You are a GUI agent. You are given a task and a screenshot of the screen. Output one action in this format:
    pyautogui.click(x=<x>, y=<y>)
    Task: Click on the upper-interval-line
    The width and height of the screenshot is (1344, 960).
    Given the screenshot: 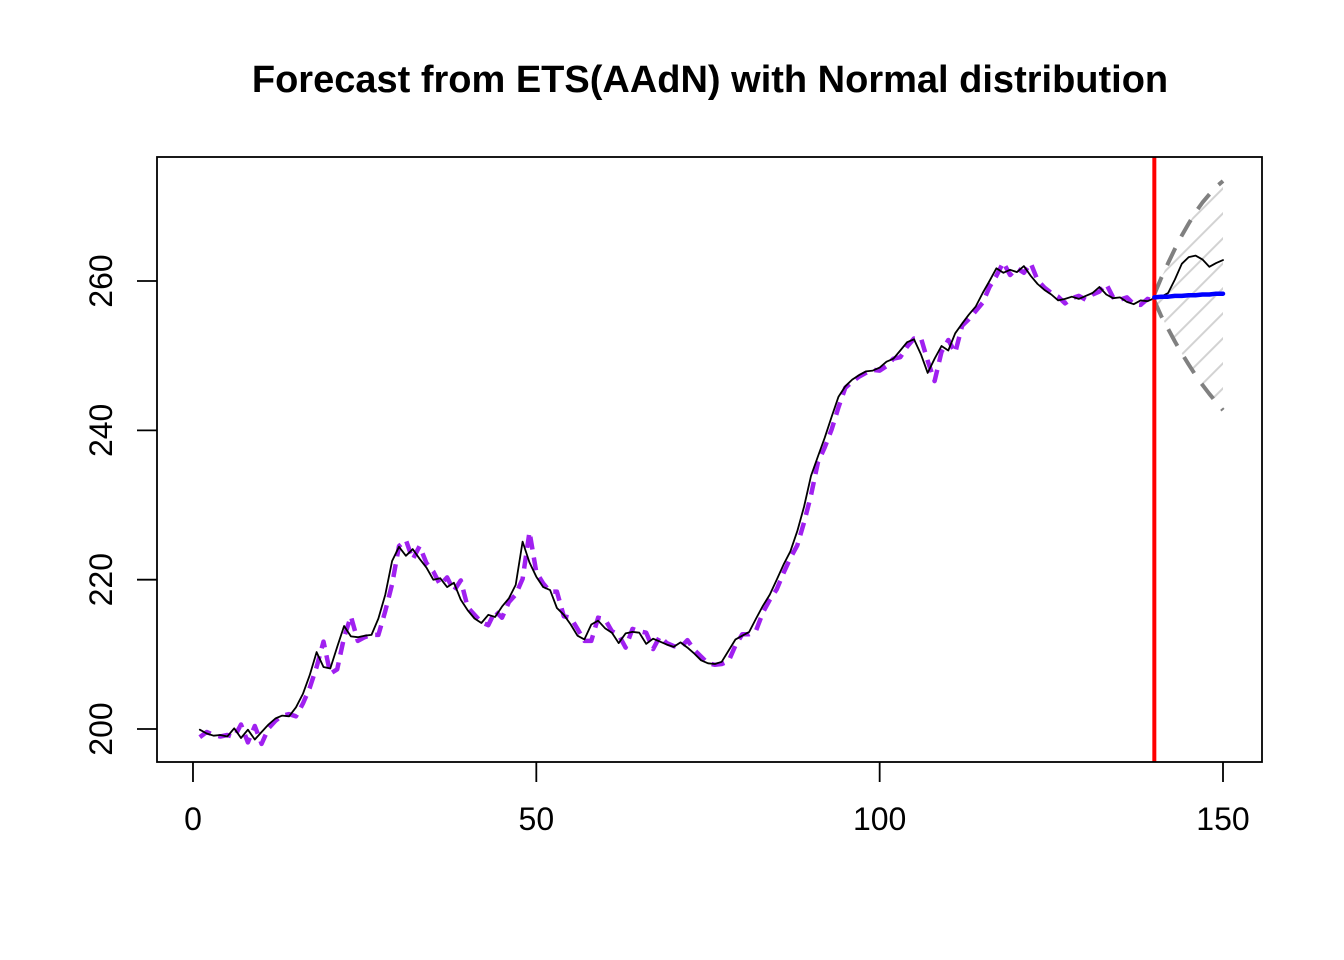 What is the action you would take?
    pyautogui.click(x=1188, y=237)
    